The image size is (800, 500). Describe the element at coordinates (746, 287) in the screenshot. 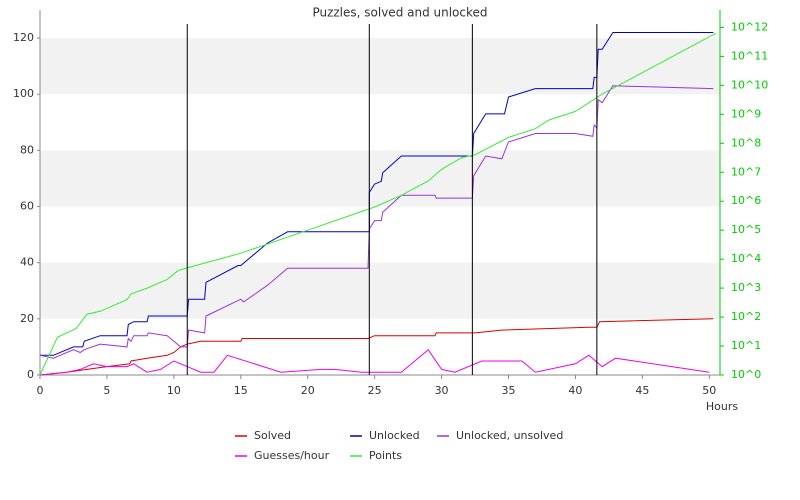

I see `y2-tick-label: 10^3` at that location.